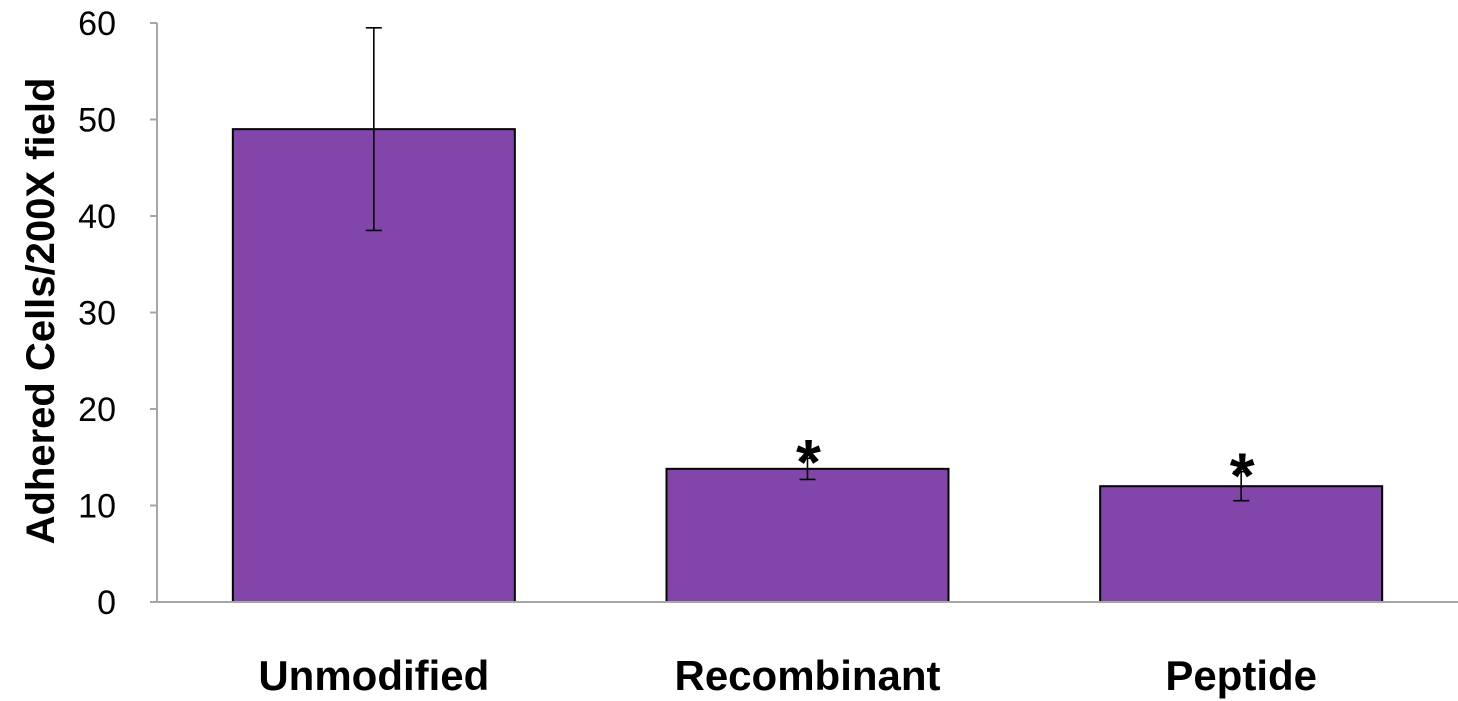  I want to click on x-category-label: Recombinant, so click(807, 675).